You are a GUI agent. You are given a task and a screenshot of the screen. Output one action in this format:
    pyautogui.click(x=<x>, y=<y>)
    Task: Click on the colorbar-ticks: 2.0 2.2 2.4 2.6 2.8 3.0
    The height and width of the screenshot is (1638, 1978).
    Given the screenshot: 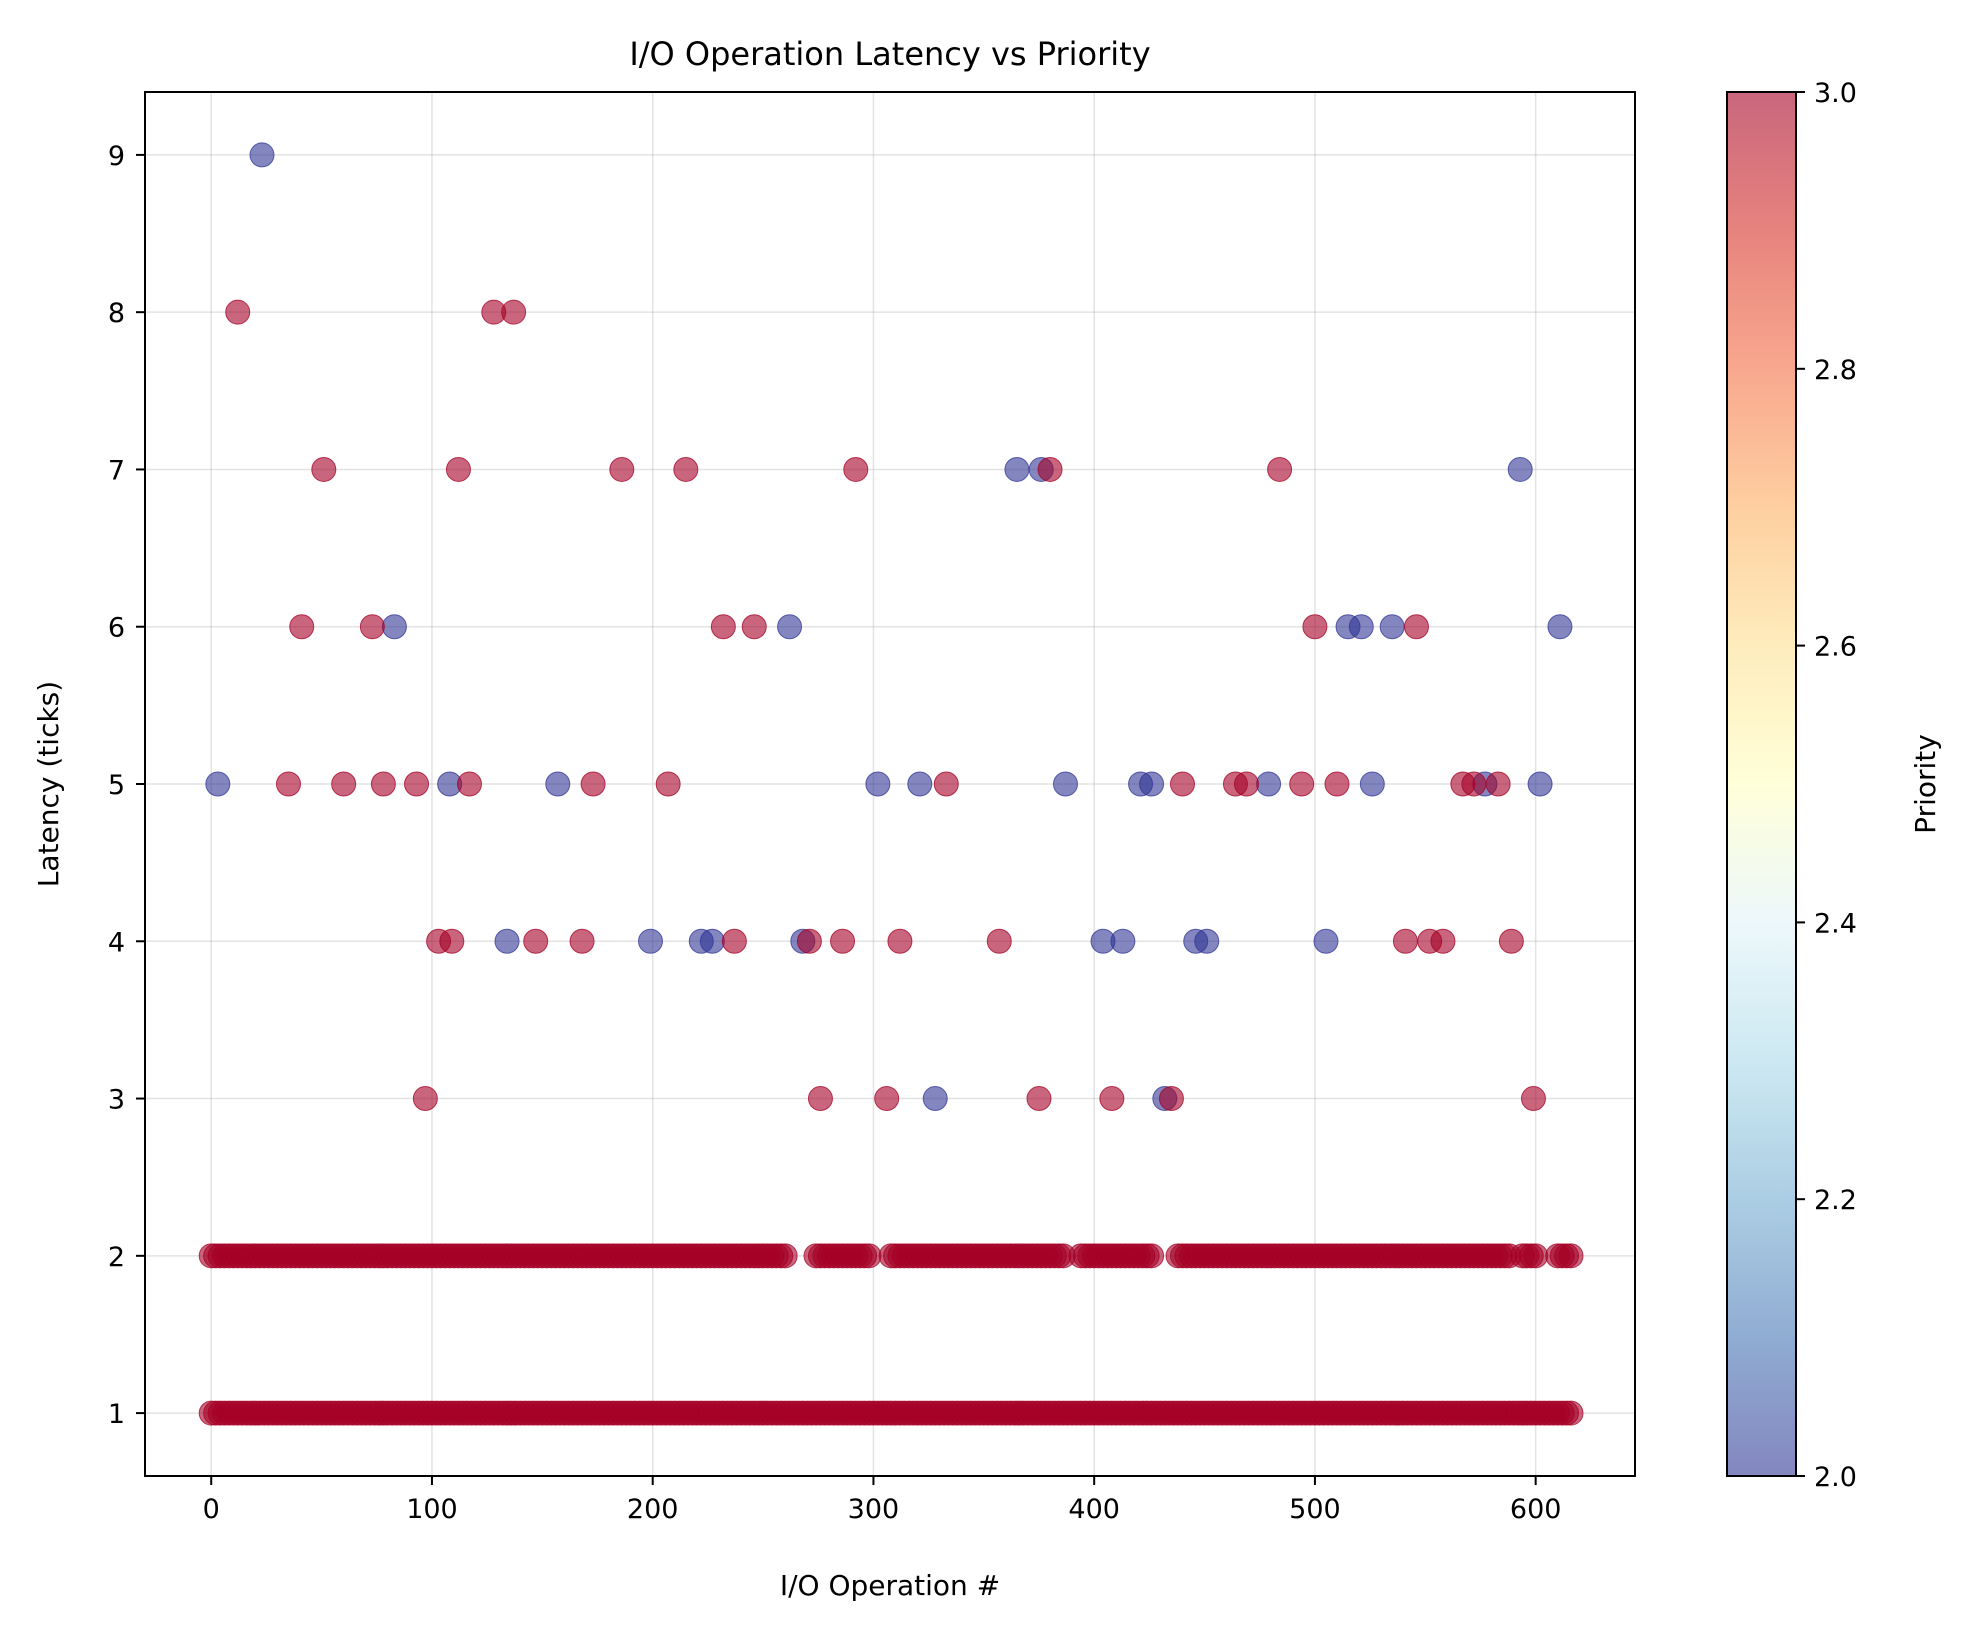 What is the action you would take?
    pyautogui.click(x=1826, y=785)
    